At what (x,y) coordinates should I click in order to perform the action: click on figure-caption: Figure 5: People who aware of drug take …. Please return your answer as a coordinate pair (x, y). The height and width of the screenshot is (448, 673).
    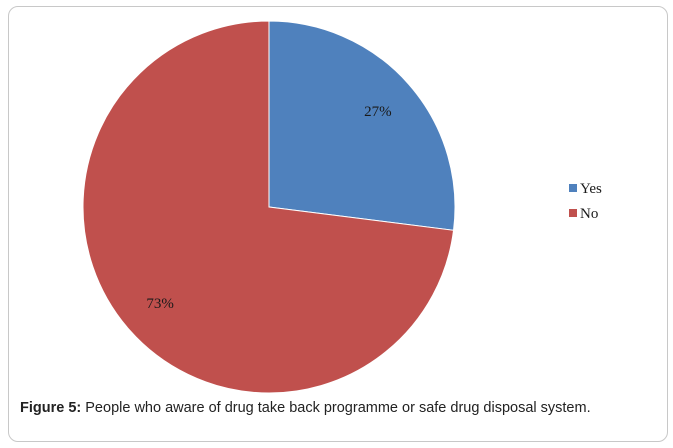
    Looking at the image, I should click on (340, 408).